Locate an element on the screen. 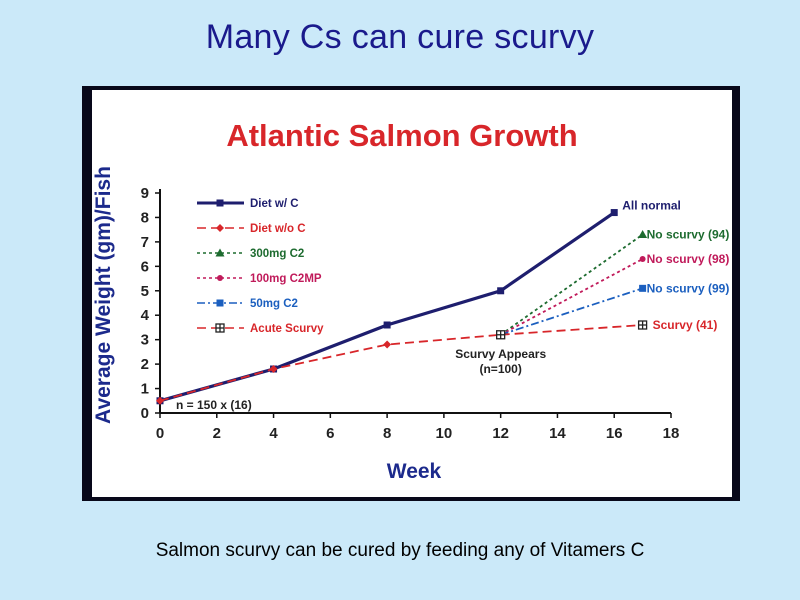 The image size is (800, 600). x-tick-label: 4 is located at coordinates (273, 433).